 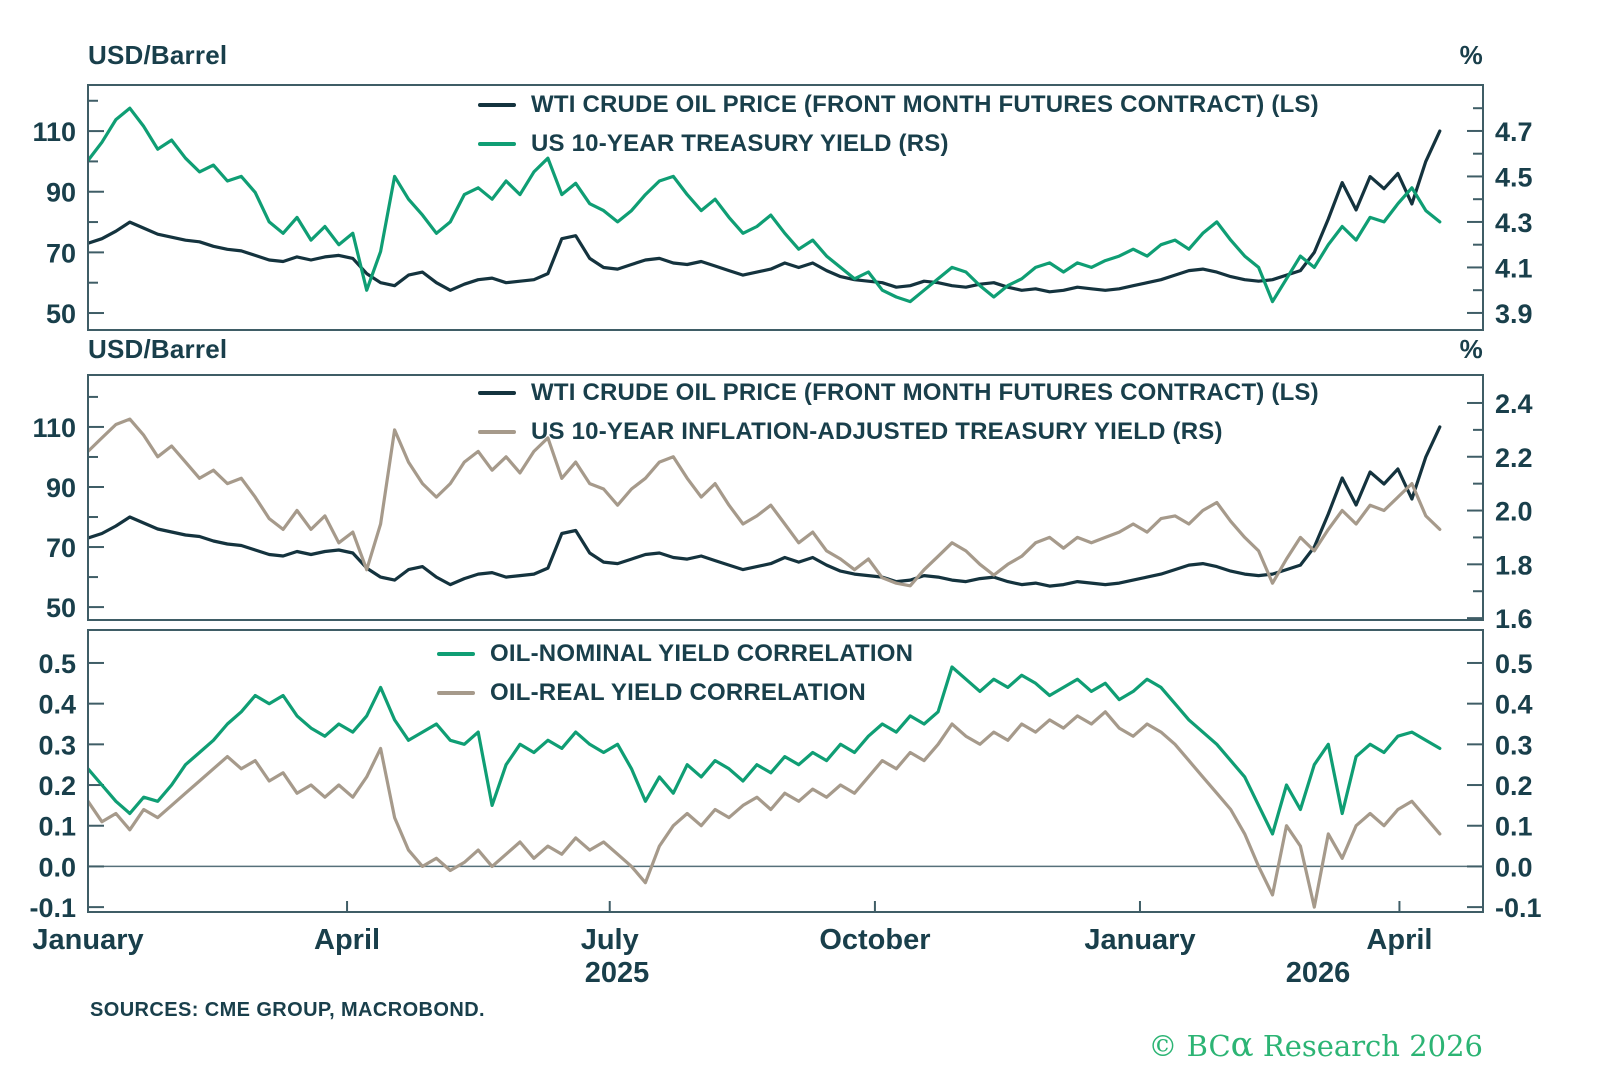 I want to click on legend-item-oil-nominal-correlation: OIL-NOMINAL YIELD CORRELATION, so click(x=675, y=654).